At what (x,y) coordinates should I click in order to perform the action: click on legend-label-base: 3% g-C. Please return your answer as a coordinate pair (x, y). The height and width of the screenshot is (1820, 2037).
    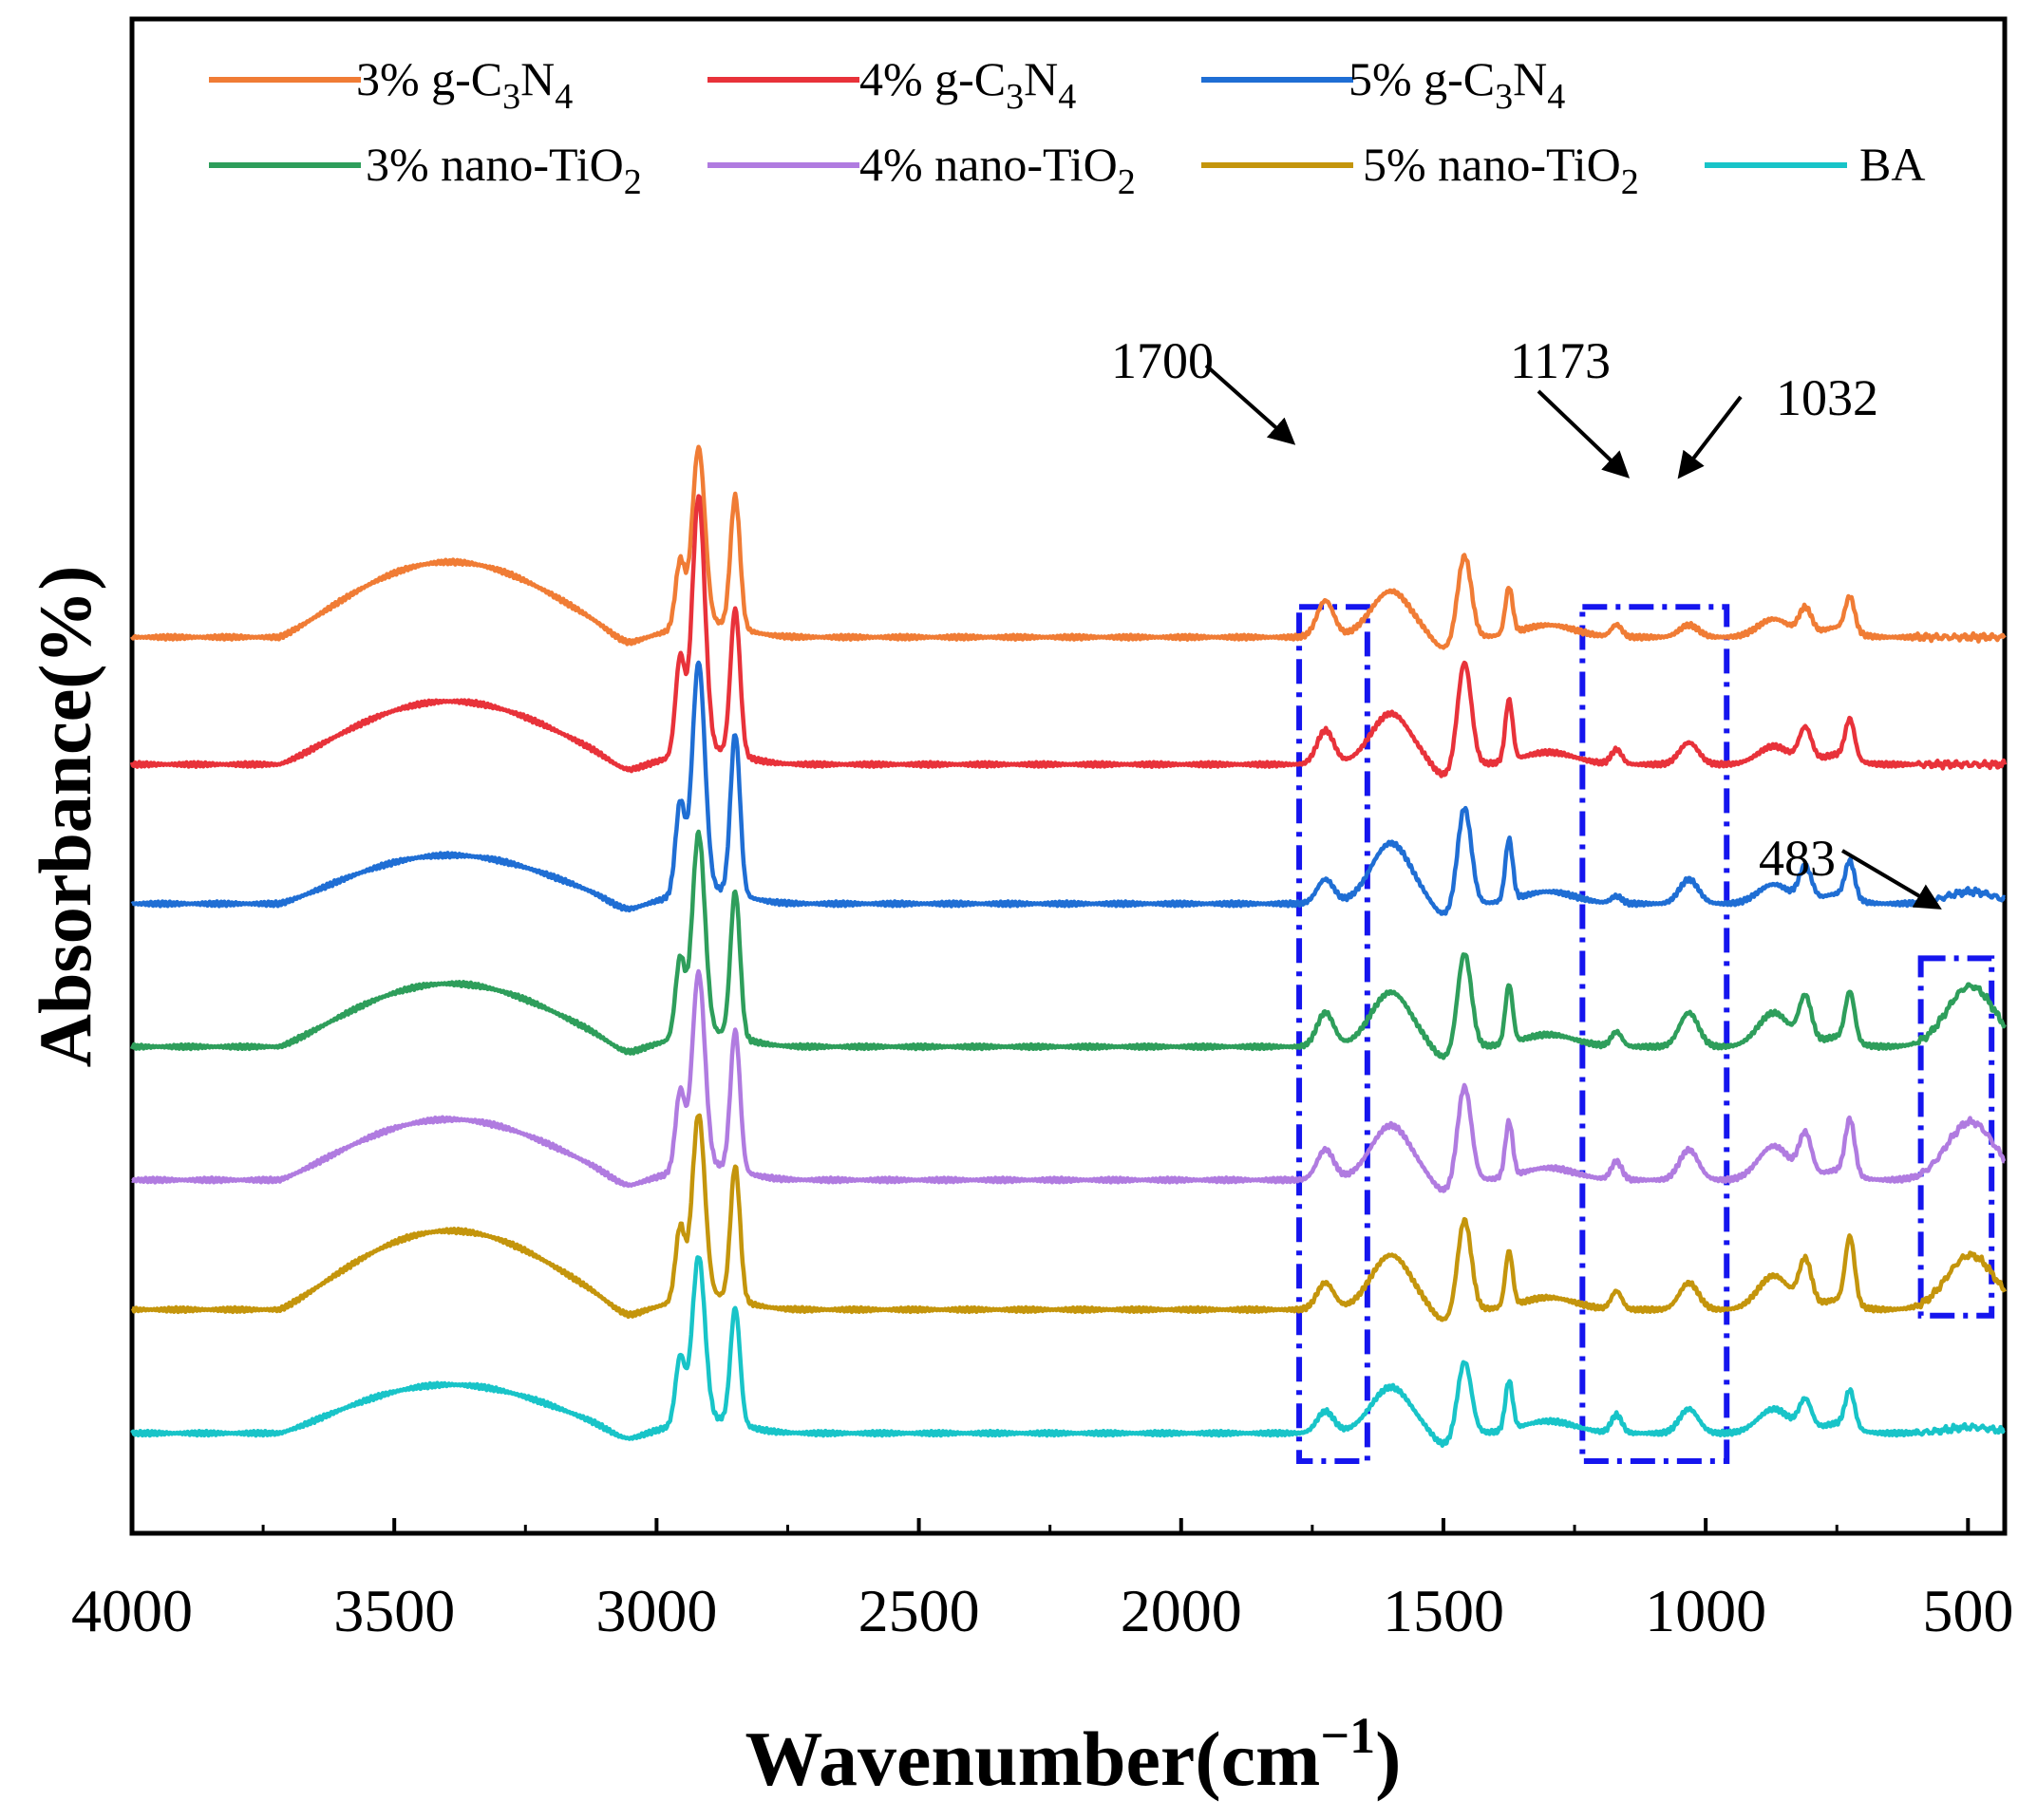
    Looking at the image, I should click on (429, 78).